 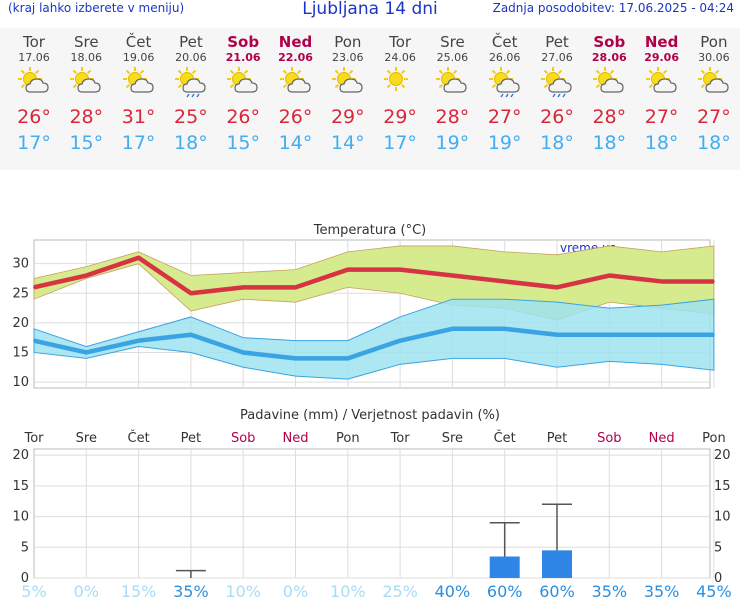 What do you see at coordinates (139, 591) in the screenshot?
I see `precip-probability: 15%` at bounding box center [139, 591].